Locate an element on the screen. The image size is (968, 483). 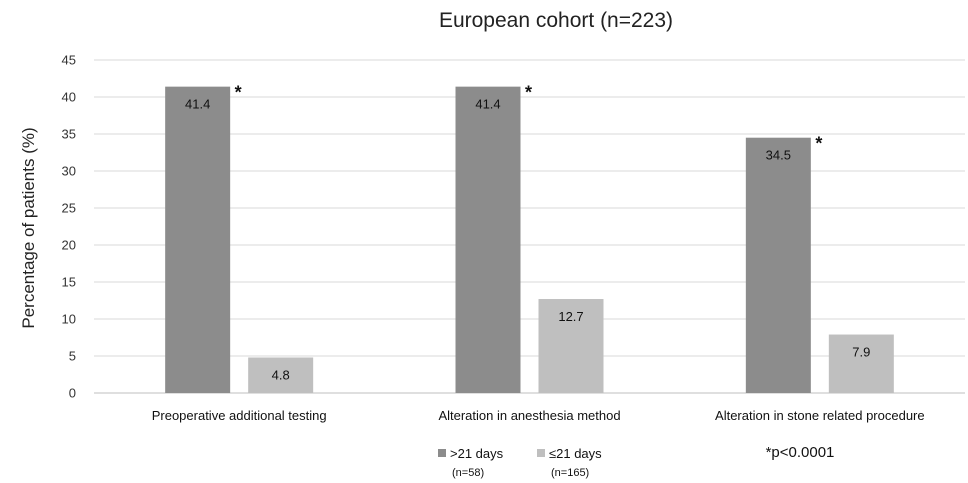
chart-title: European cohort (n=223) is located at coordinates (556, 20).